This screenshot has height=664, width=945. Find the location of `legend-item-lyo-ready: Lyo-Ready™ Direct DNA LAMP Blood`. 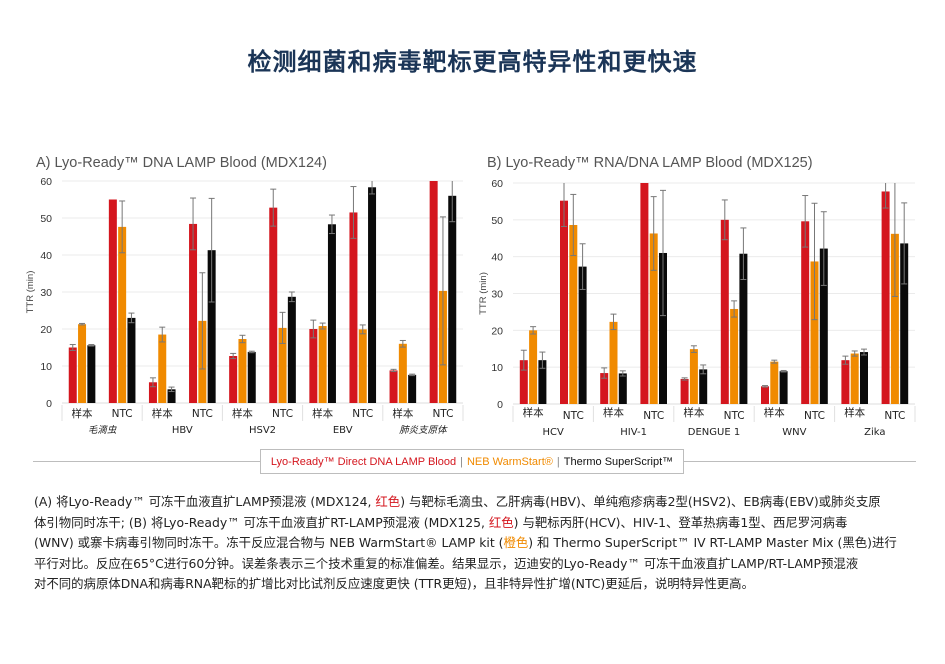

legend-item-lyo-ready: Lyo-Ready™ Direct DNA LAMP Blood is located at coordinates (363, 461).